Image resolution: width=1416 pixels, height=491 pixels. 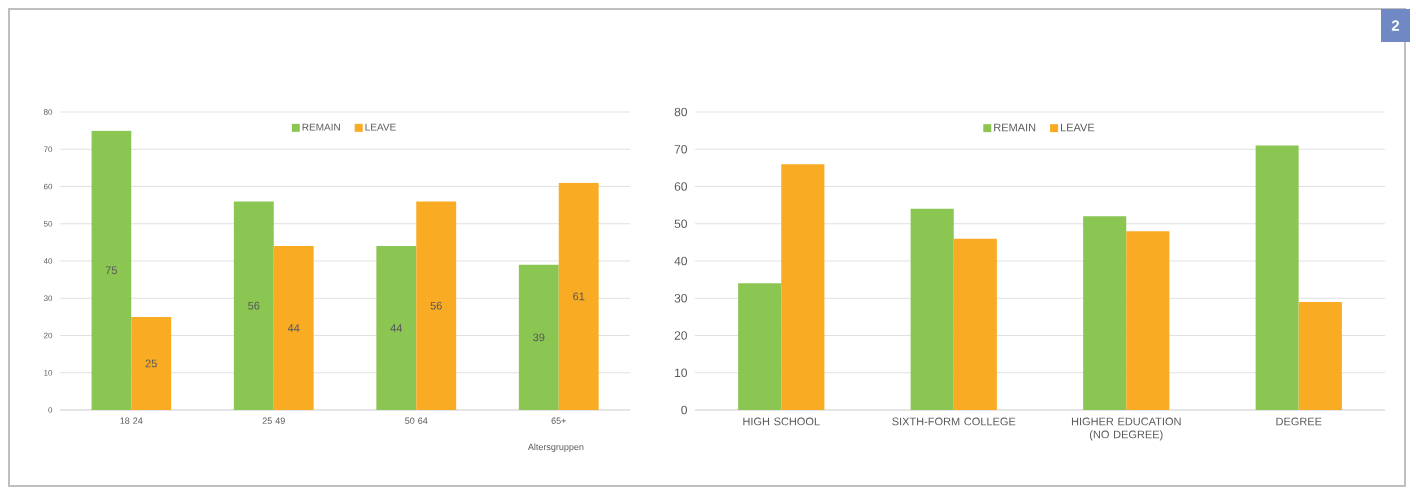 What do you see at coordinates (131, 420) in the screenshot?
I see `x-tick-label: 18 24` at bounding box center [131, 420].